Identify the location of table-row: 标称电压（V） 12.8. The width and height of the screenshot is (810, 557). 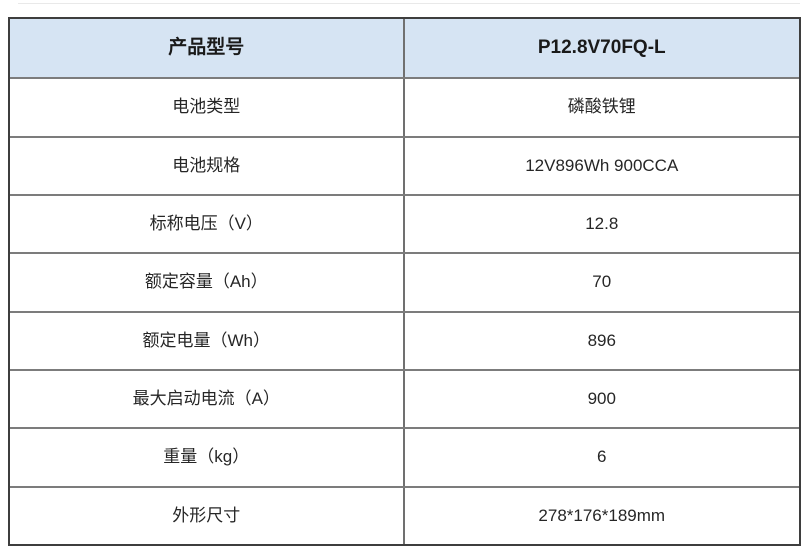
(404, 223).